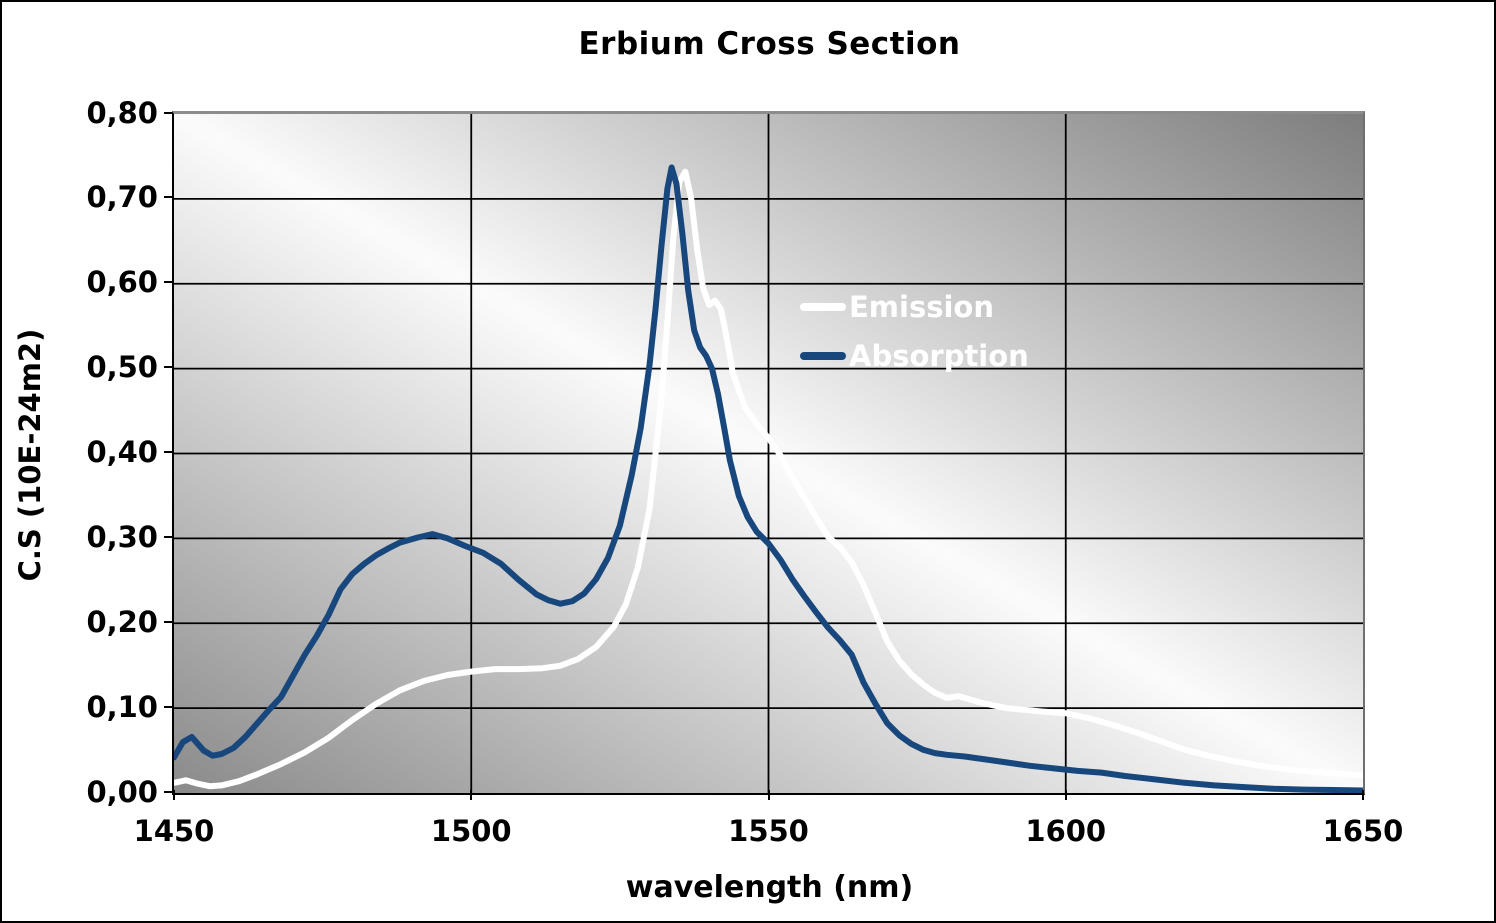 This screenshot has width=1496, height=923. I want to click on x-tick-label: 1500, so click(471, 831).